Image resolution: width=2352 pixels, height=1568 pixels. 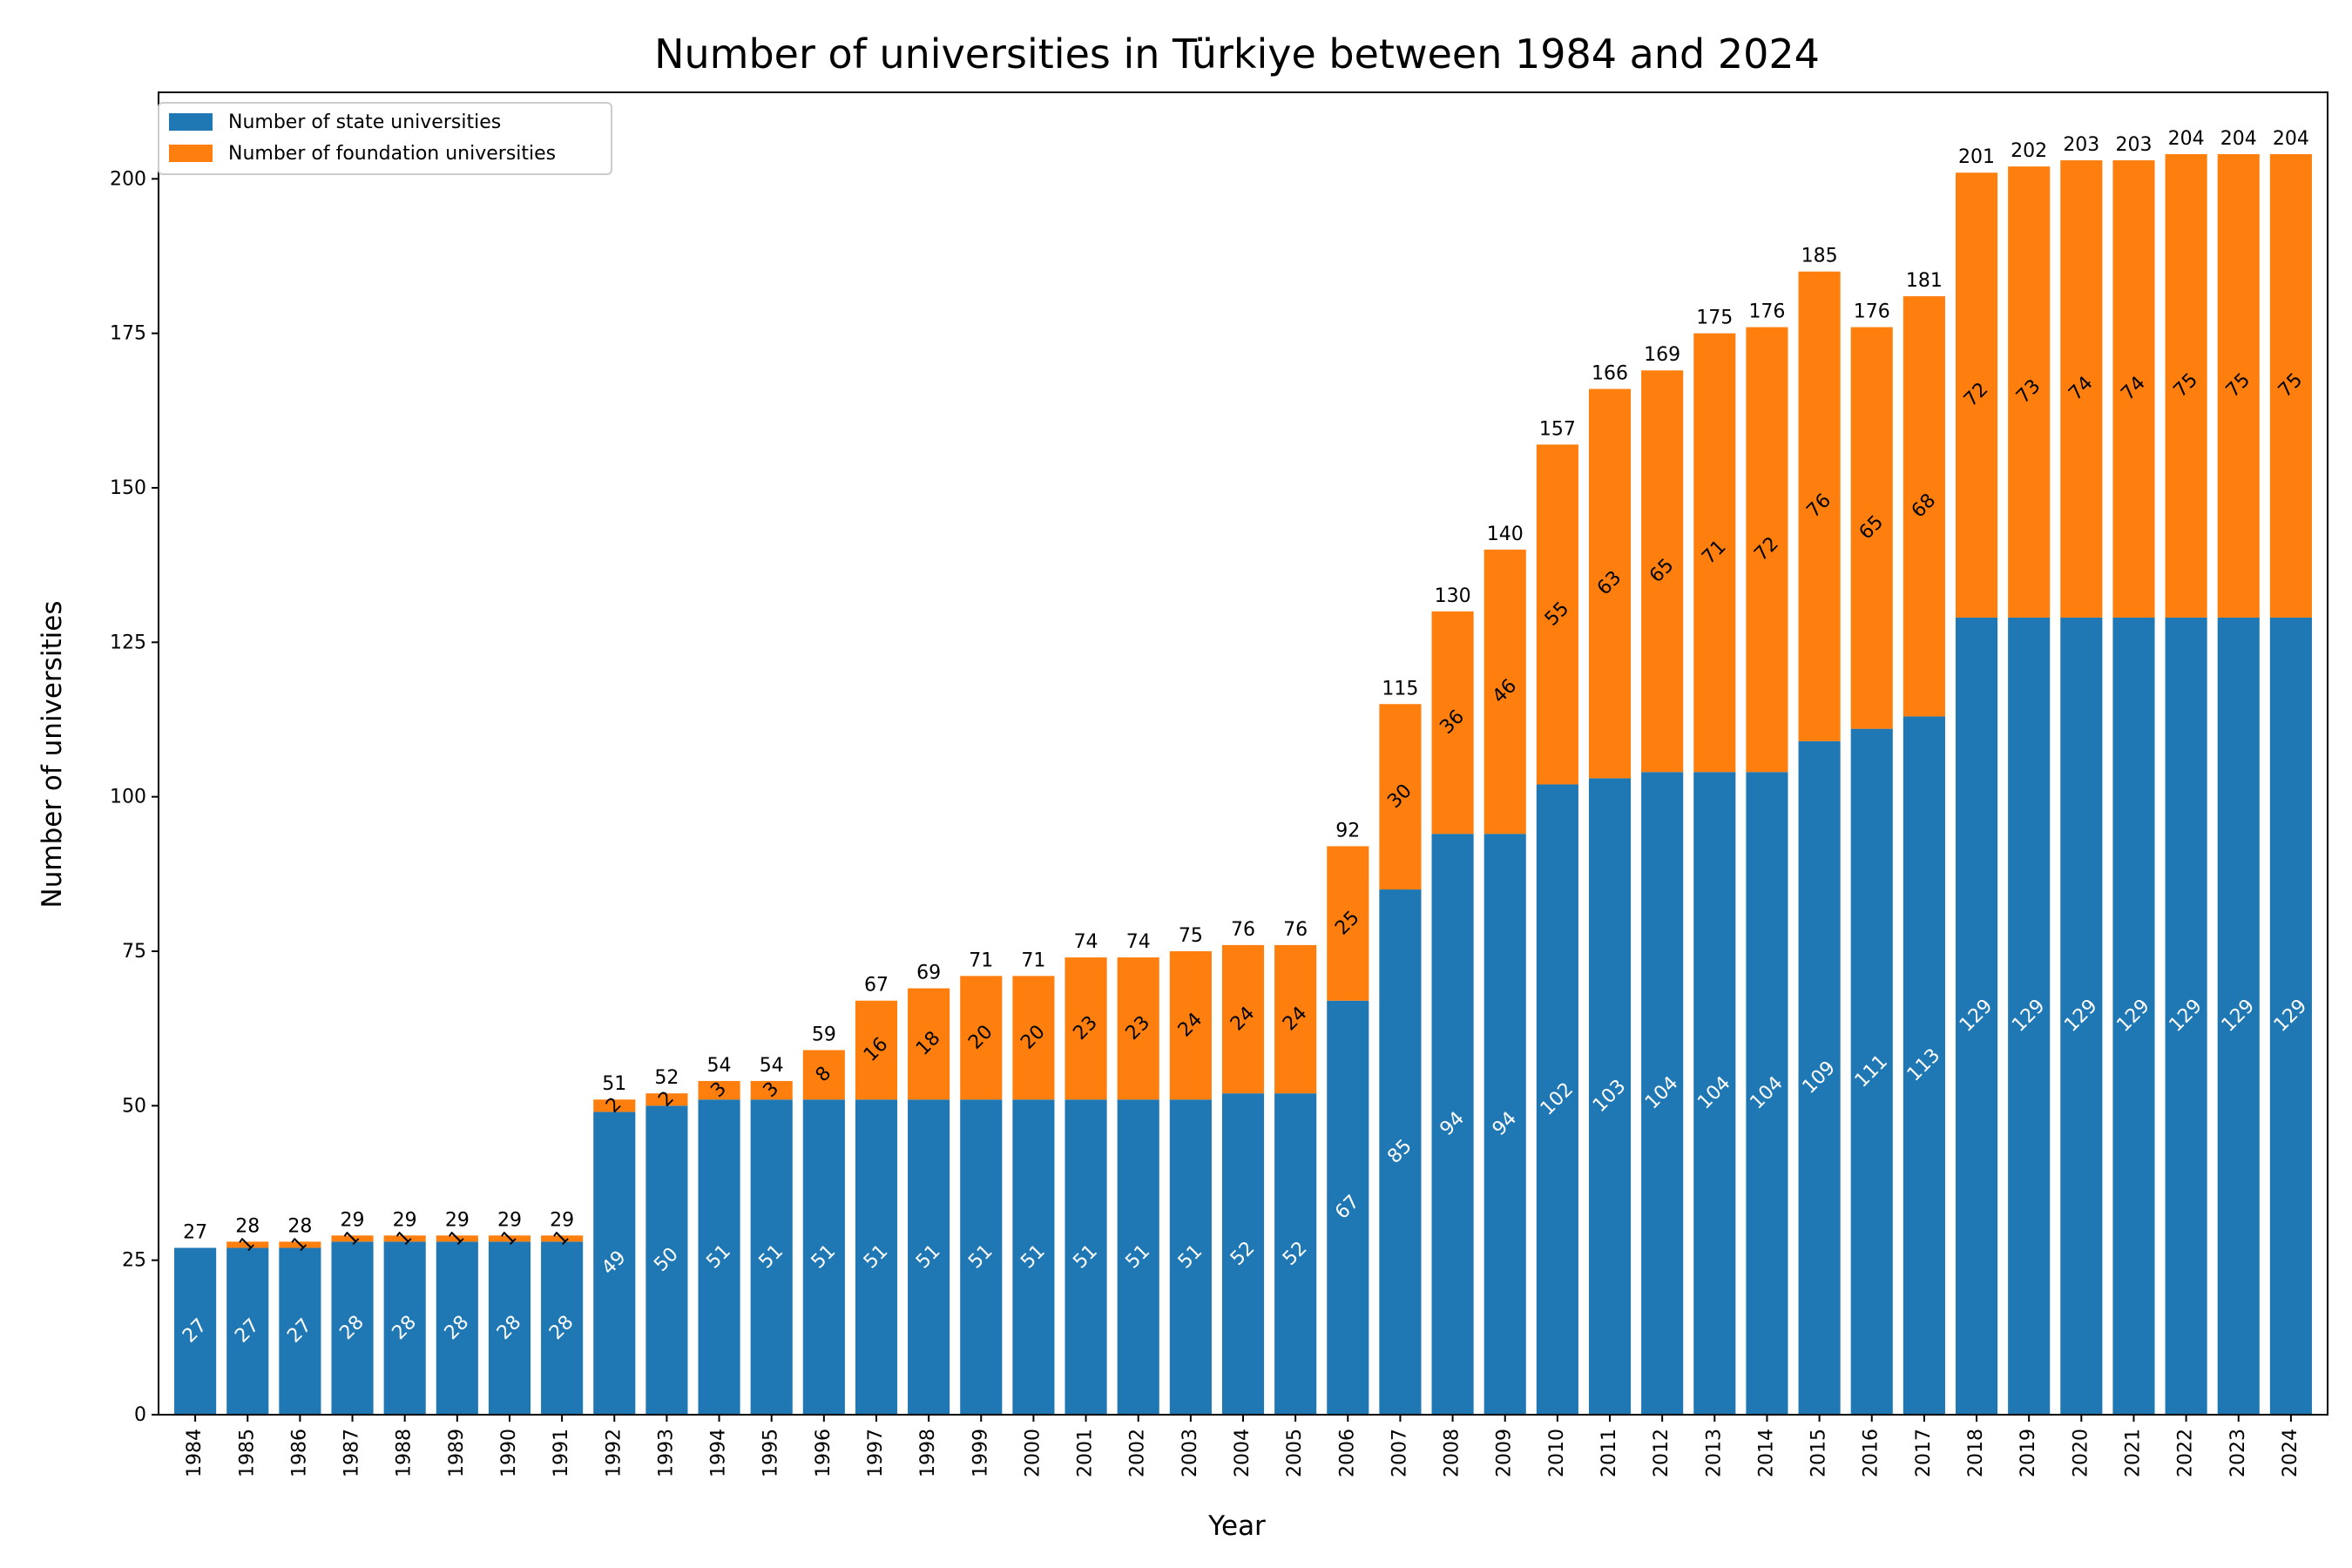 I want to click on foundation-bar-2014, so click(x=1767, y=550).